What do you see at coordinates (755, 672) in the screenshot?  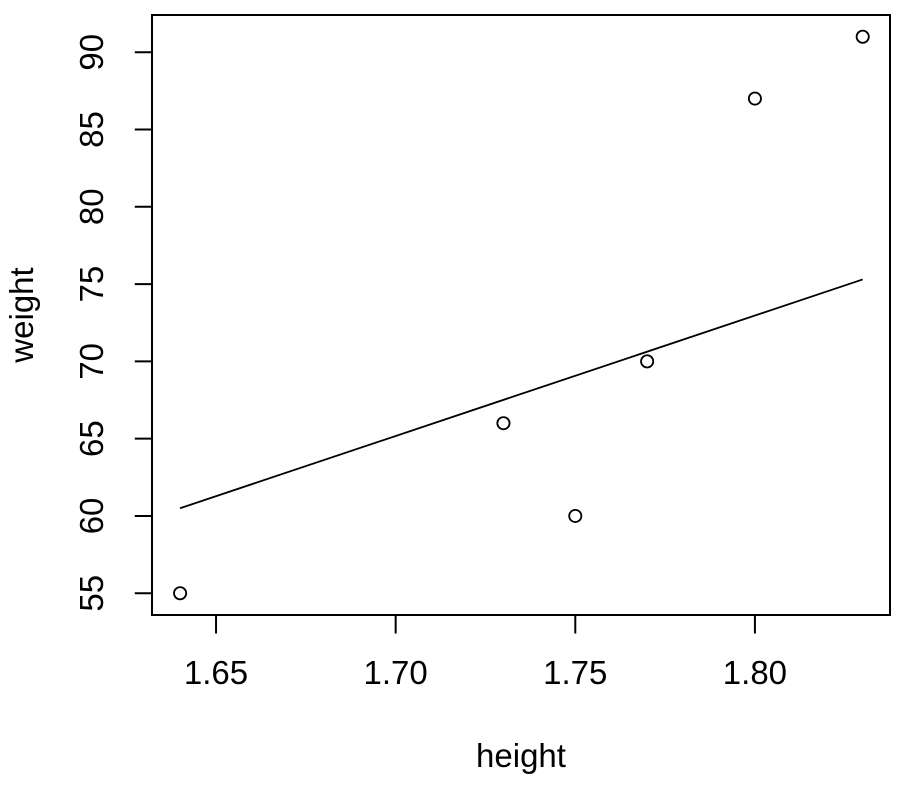 I see `x-tick-label: 1.80` at bounding box center [755, 672].